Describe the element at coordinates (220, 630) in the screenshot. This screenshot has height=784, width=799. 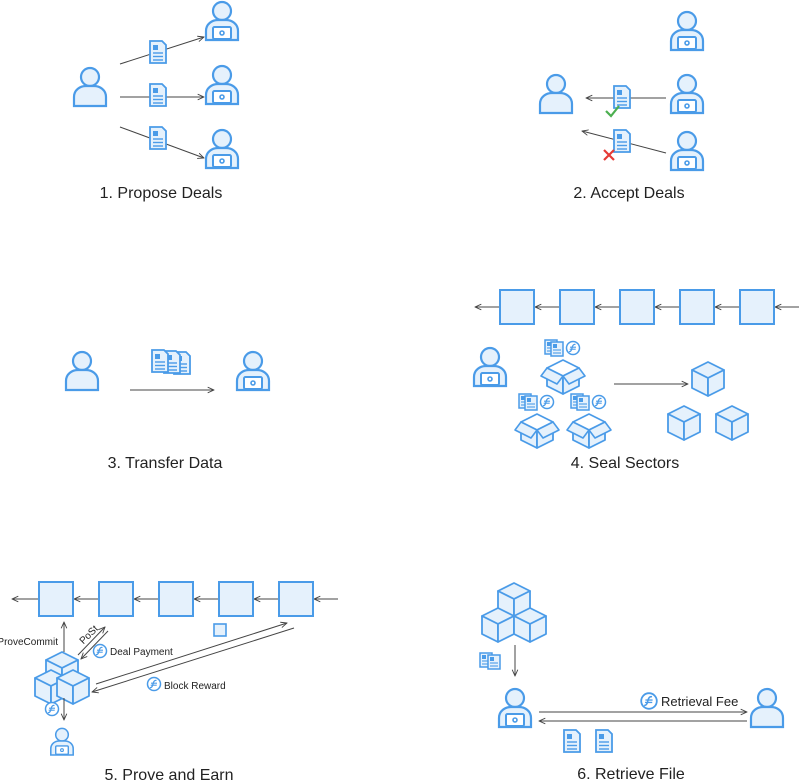
I see `pending-block-icon` at that location.